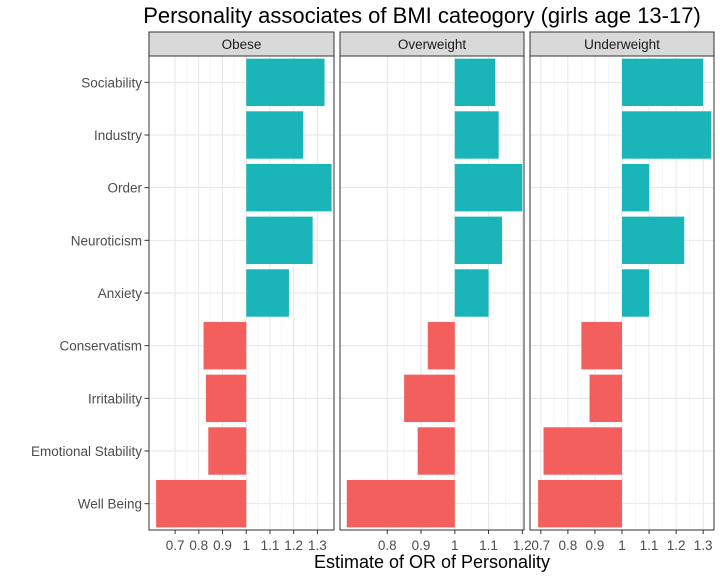  What do you see at coordinates (222, 545) in the screenshot?
I see `x-tick-label-obese: 0.9` at bounding box center [222, 545].